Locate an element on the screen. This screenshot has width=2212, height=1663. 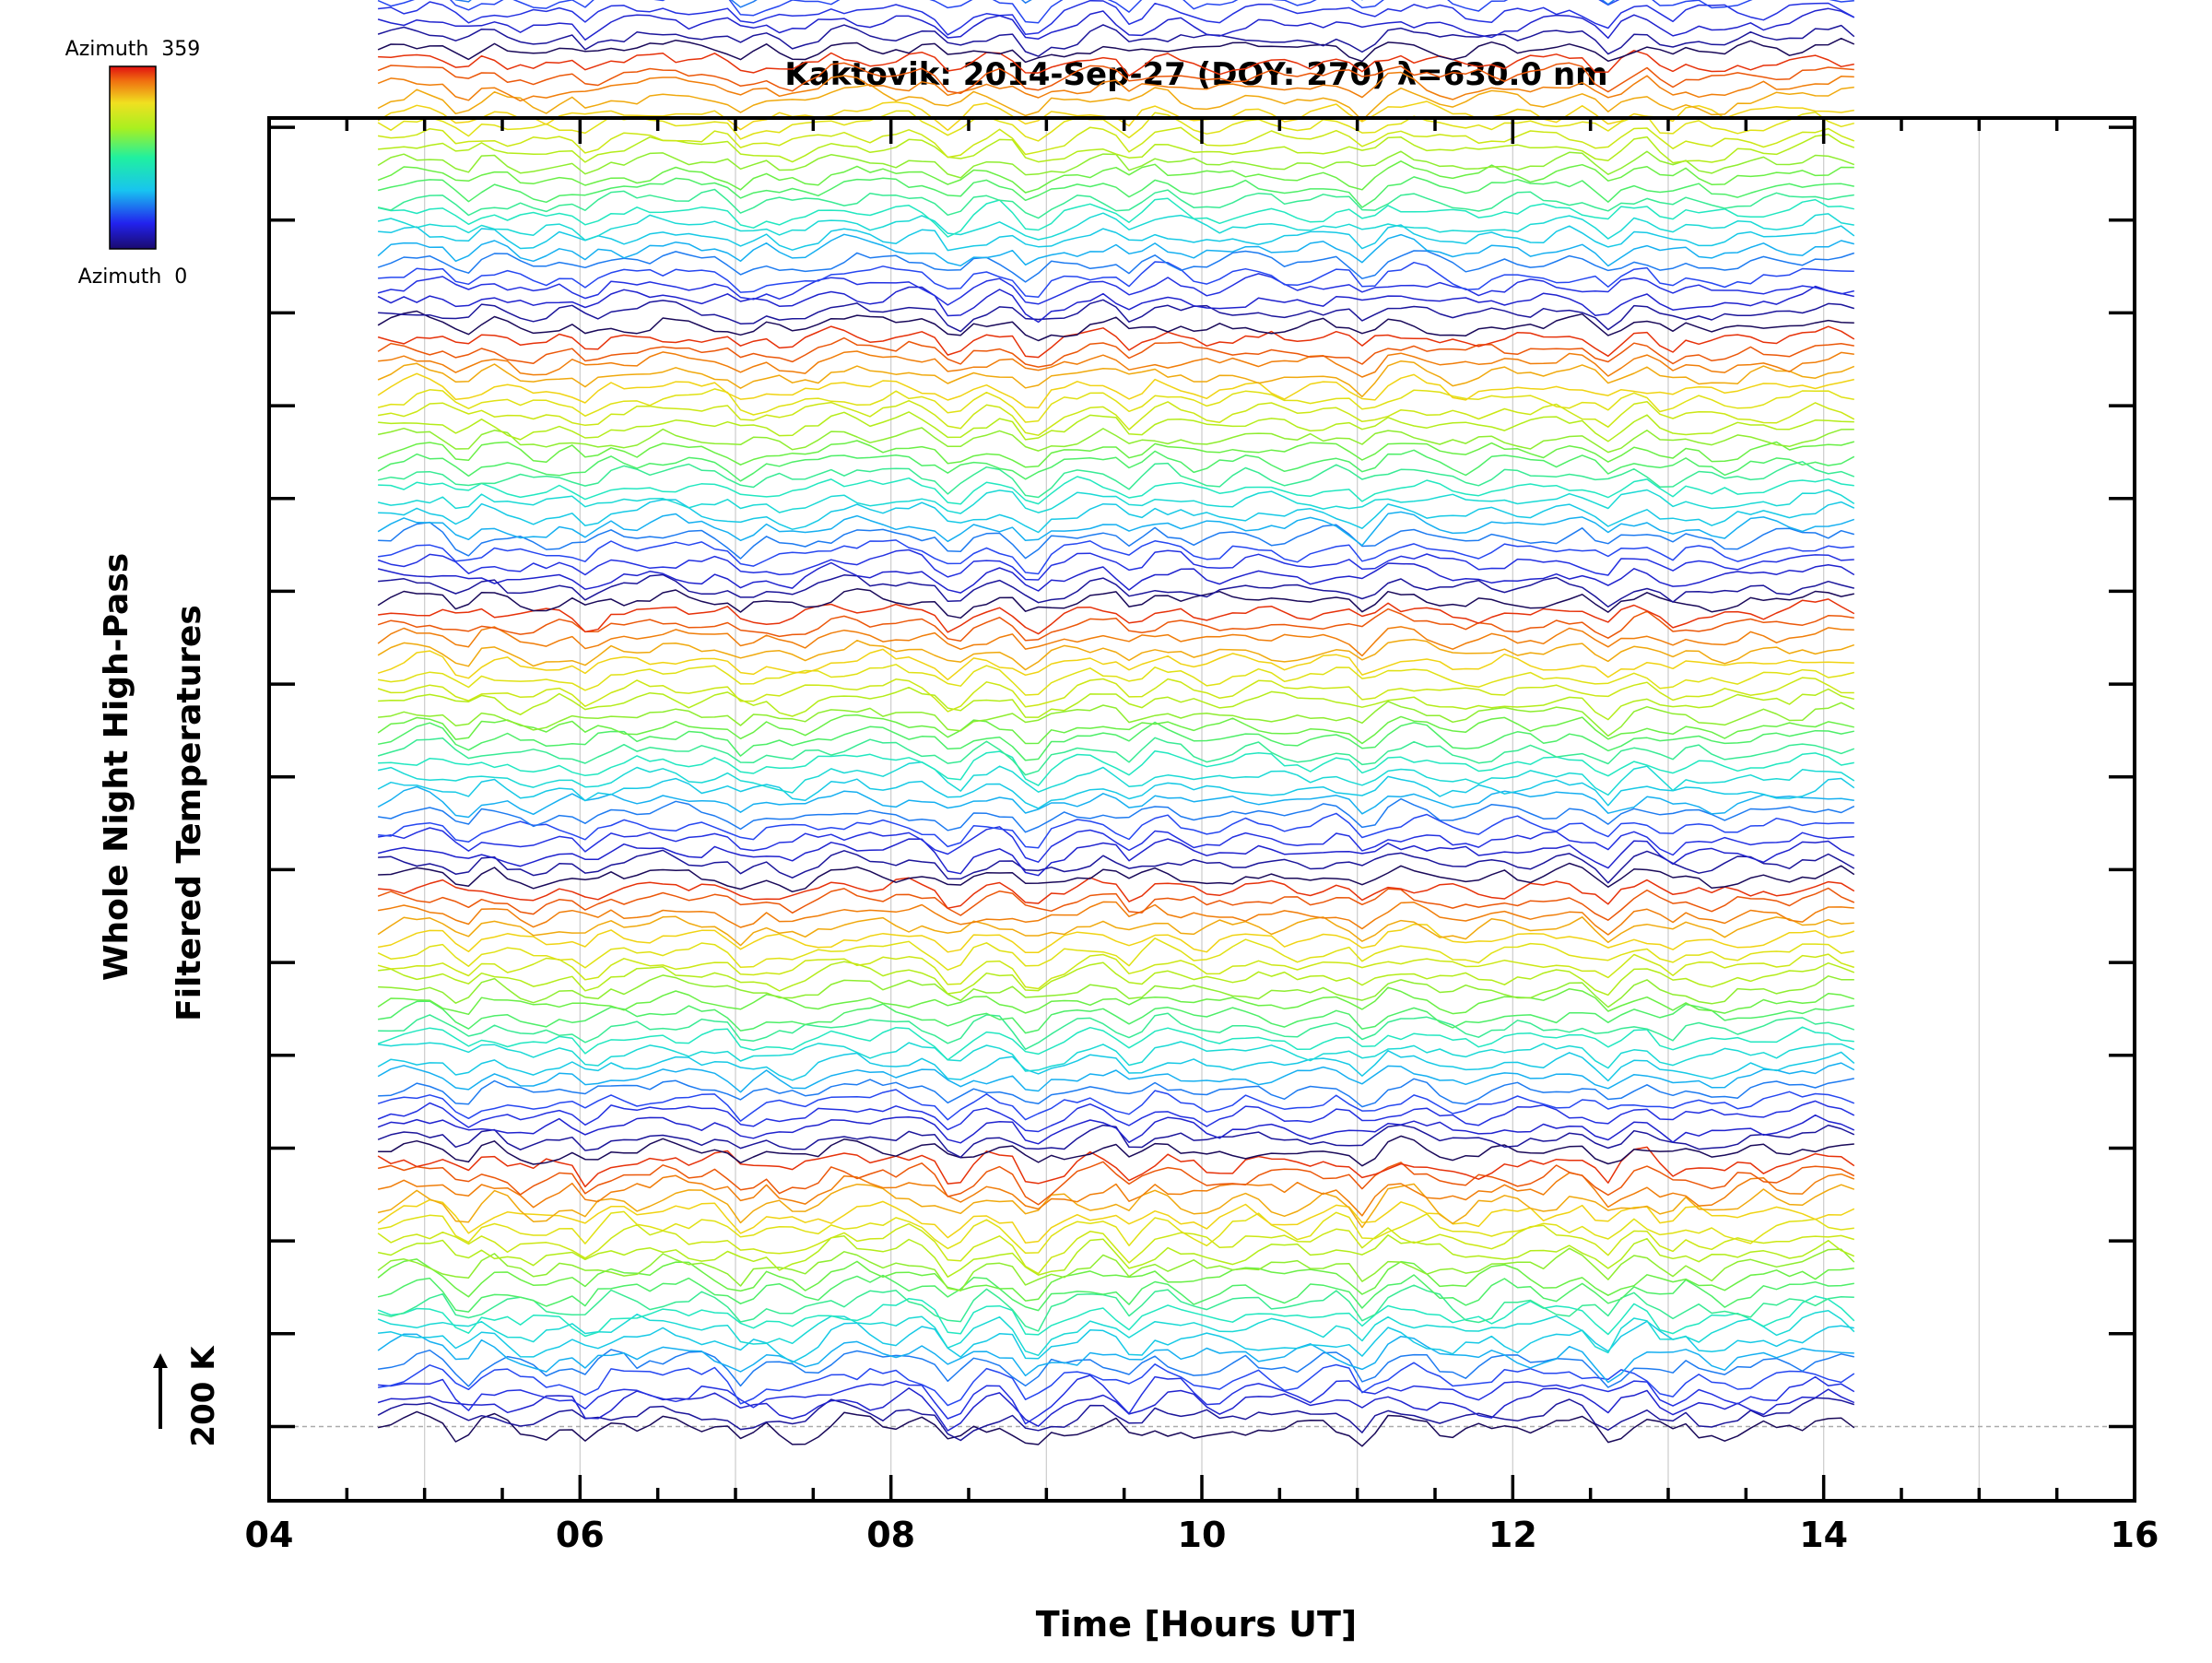
x-tick-label: 04 is located at coordinates (269, 1535).